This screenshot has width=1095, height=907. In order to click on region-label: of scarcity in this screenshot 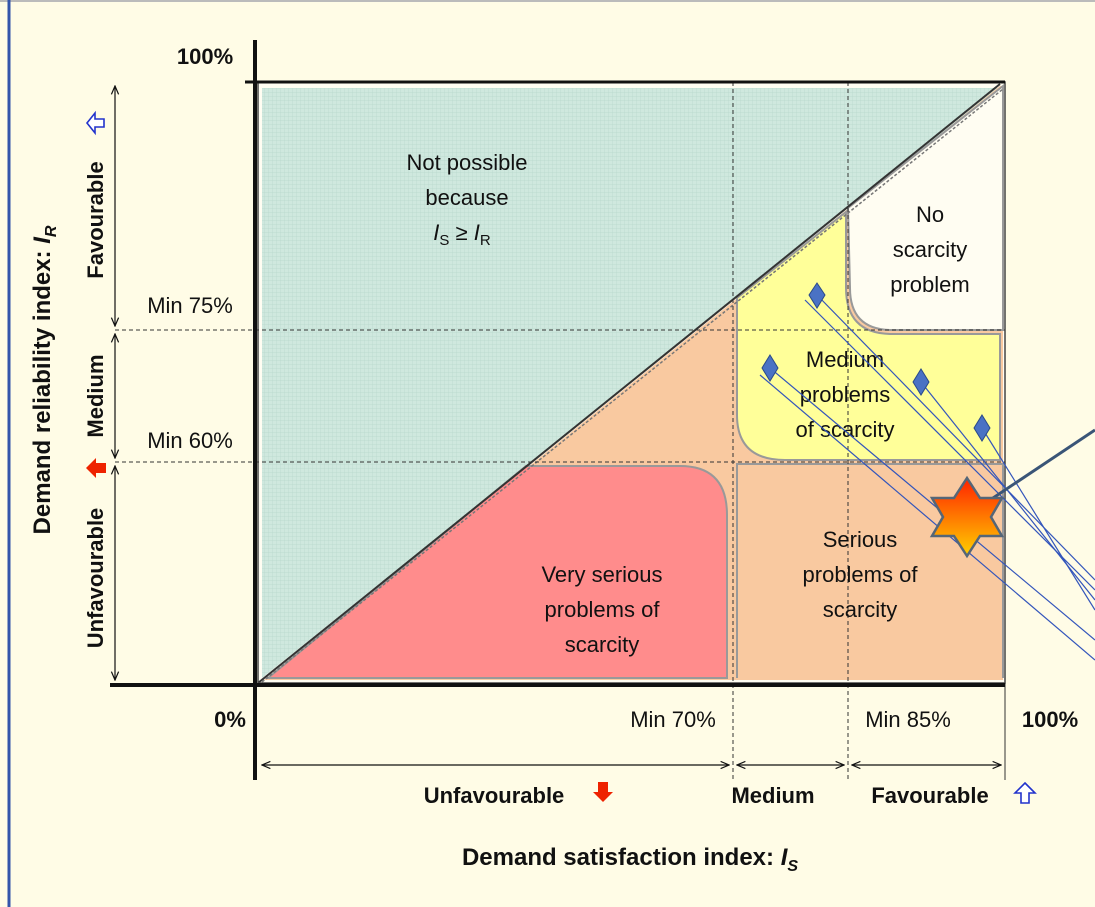, I will do `click(844, 429)`.